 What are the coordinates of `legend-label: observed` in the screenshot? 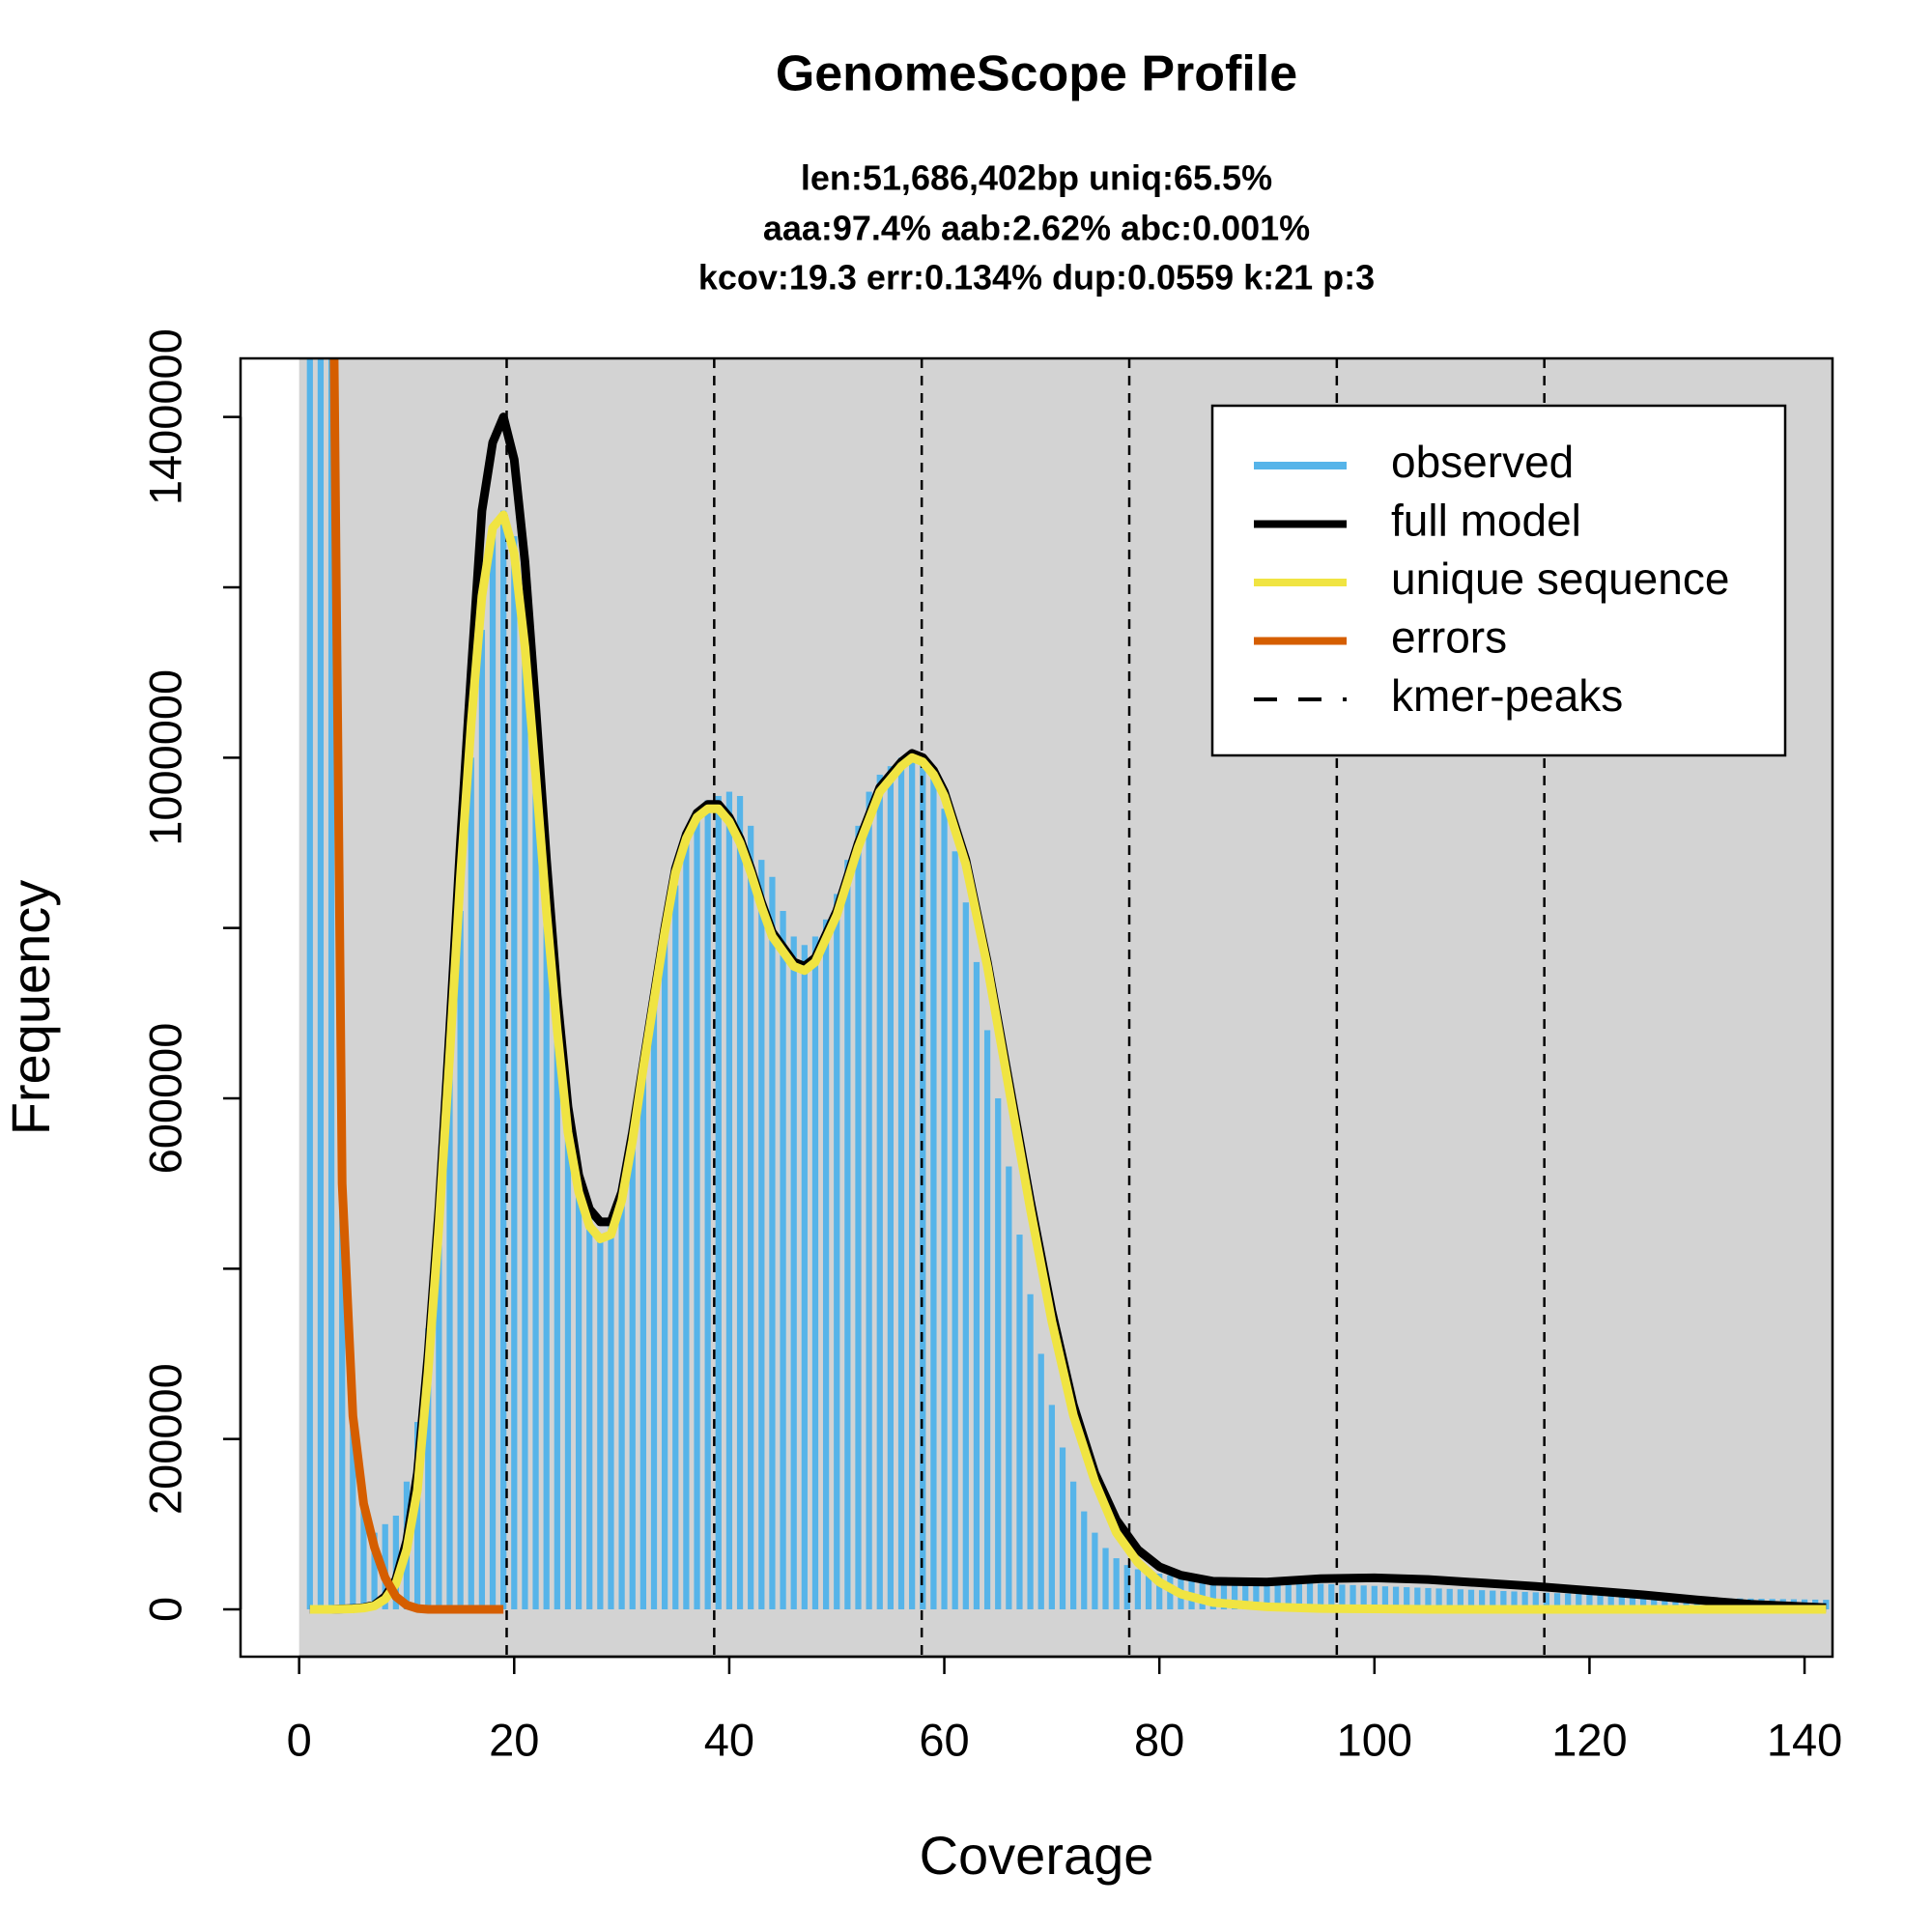 It's located at (1482, 462).